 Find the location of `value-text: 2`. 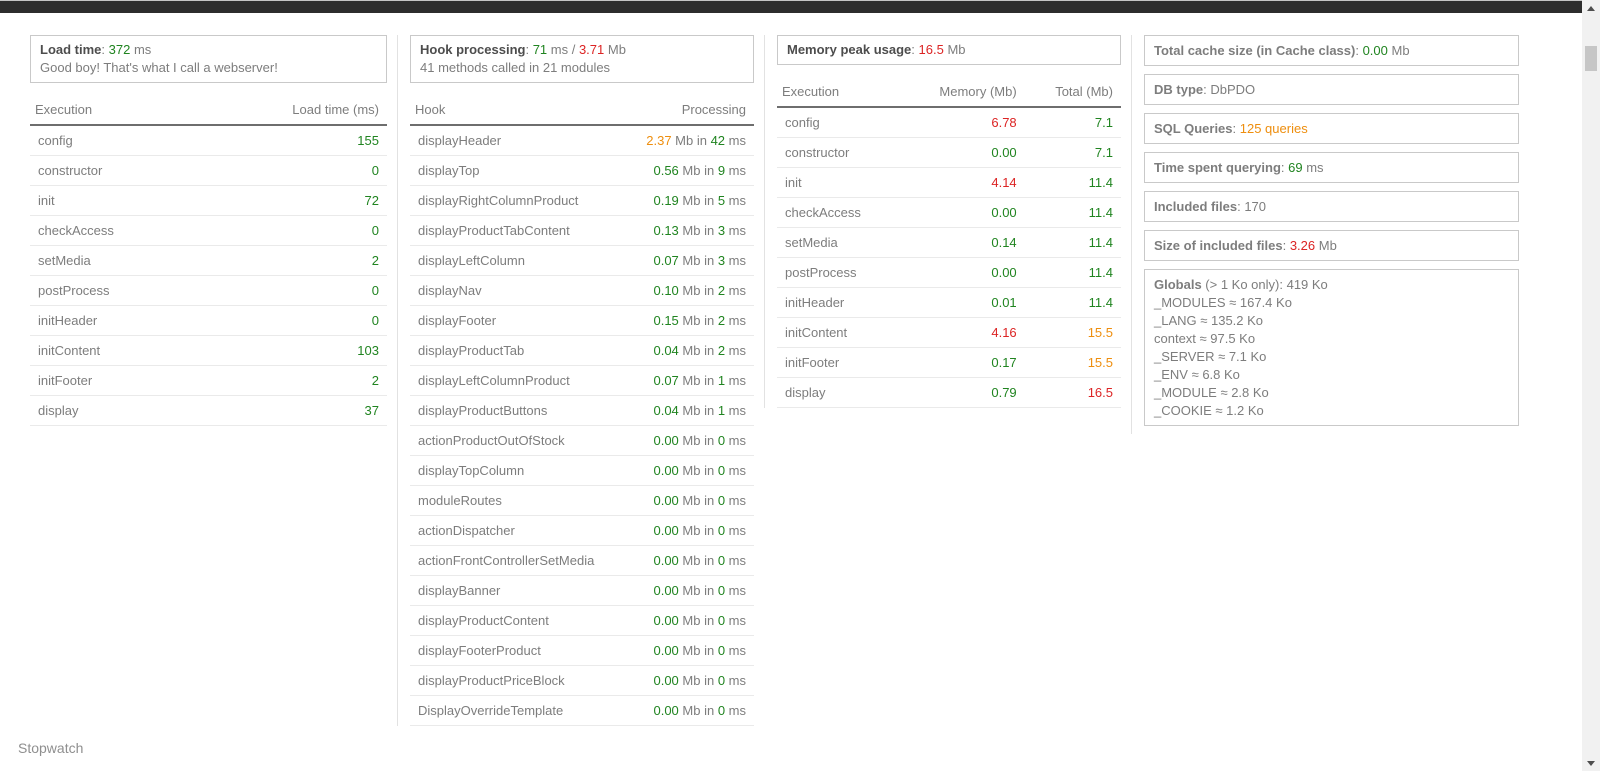

value-text: 2 is located at coordinates (375, 380).